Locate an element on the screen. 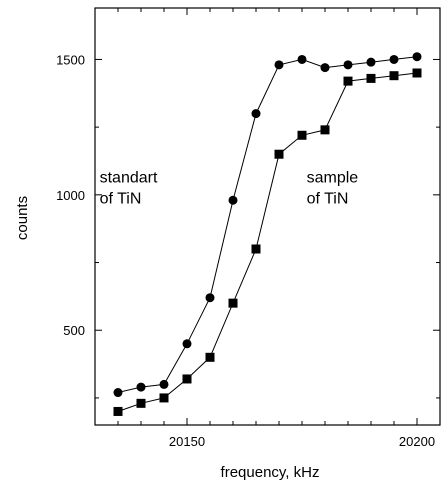 The image size is (442, 484). annotation-line: standart is located at coordinates (129, 178).